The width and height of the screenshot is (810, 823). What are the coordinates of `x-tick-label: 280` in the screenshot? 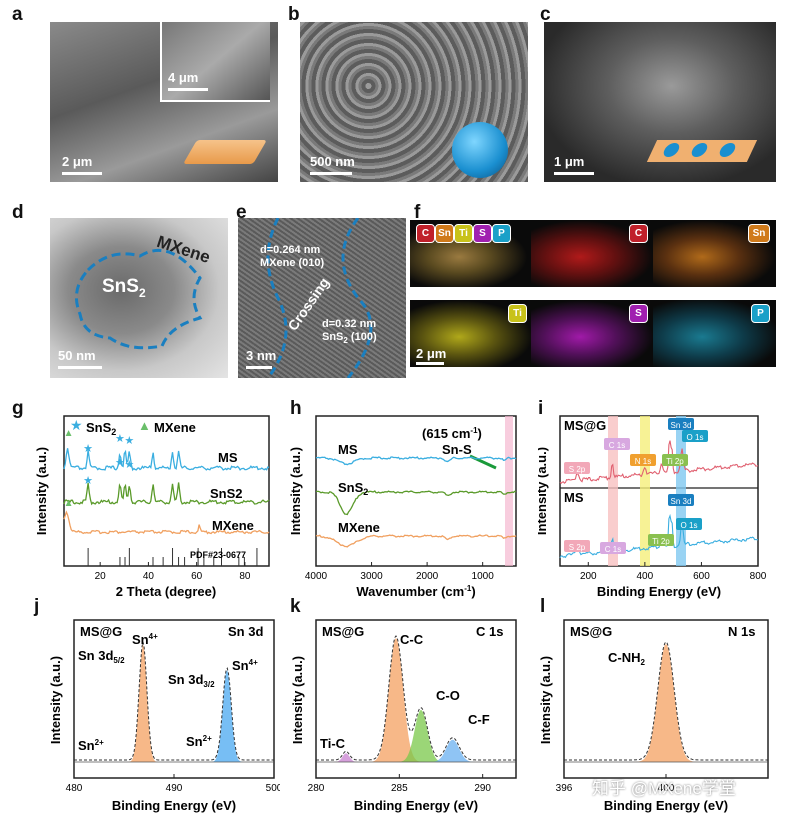 It's located at (316, 788).